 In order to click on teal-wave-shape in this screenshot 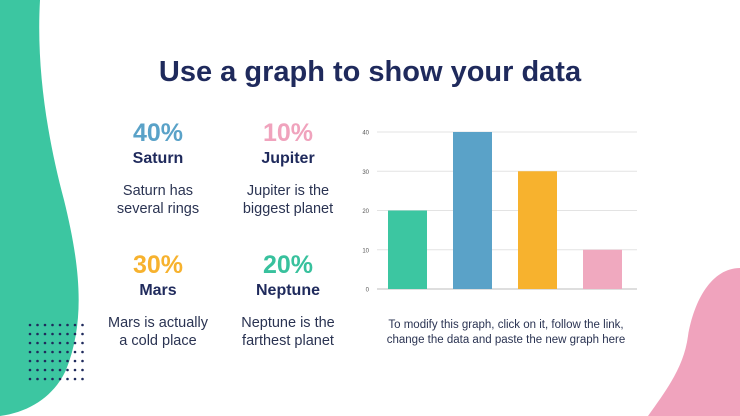, I will do `click(39, 208)`.